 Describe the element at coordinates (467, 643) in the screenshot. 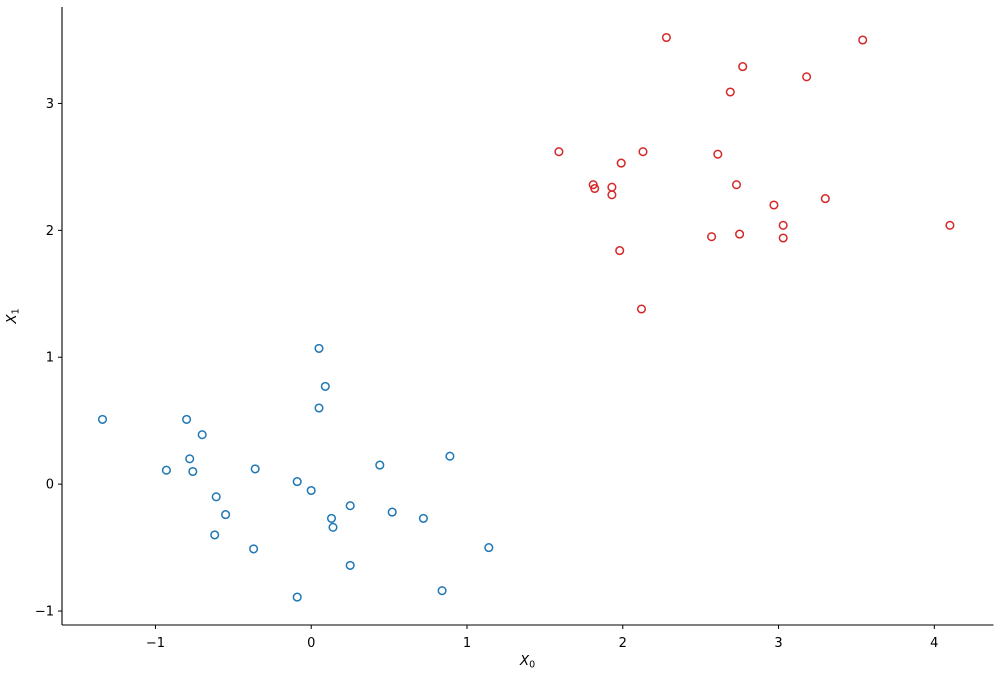

I see `x-tick-label: 1` at that location.